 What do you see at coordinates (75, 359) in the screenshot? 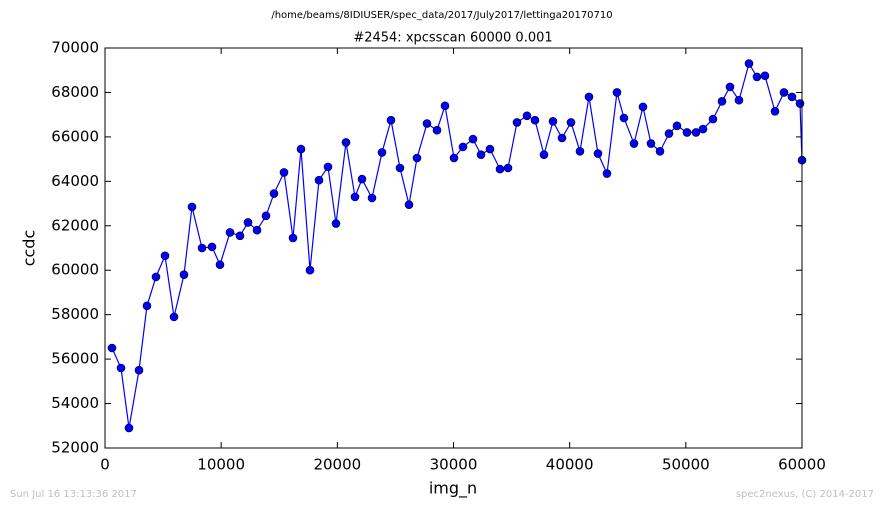
I see `y-tick-label: 56000` at bounding box center [75, 359].